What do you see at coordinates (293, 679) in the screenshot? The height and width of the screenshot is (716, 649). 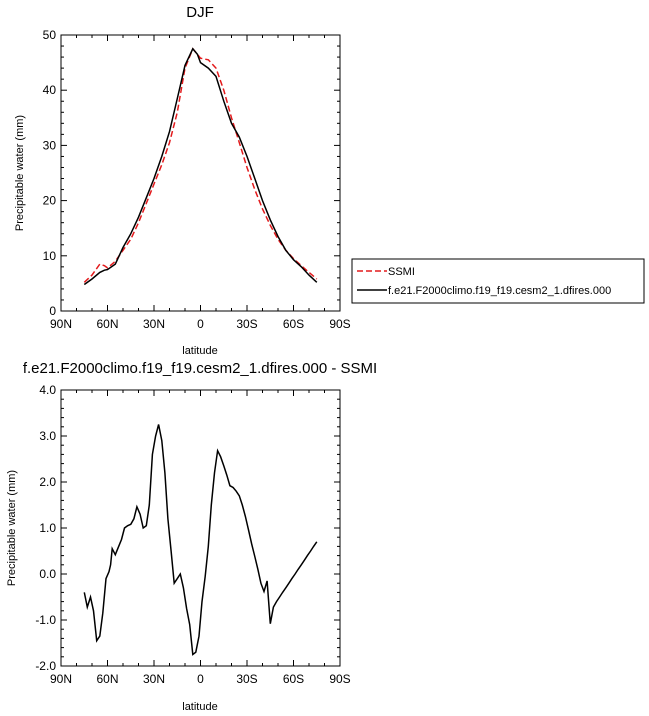 I see `bottom-xtick-label-5: 60S` at bounding box center [293, 679].